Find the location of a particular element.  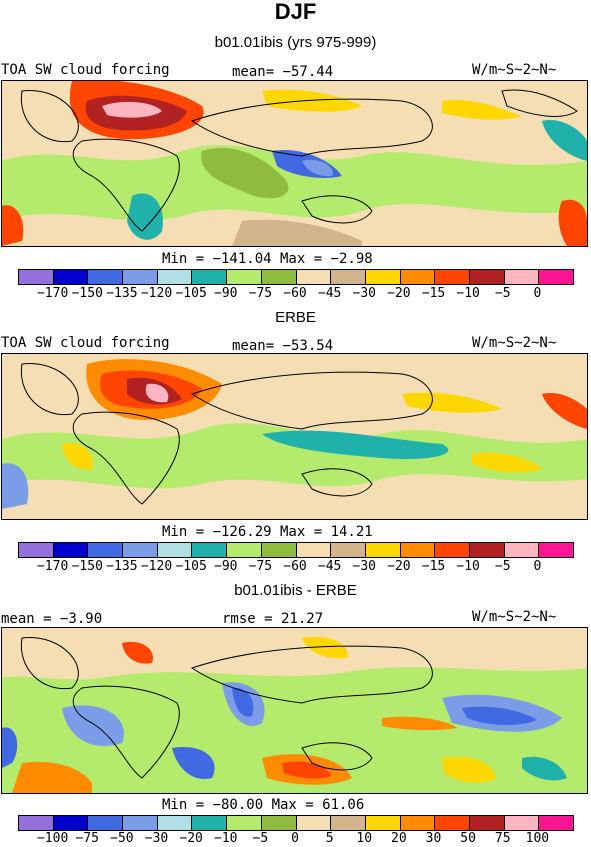

colorbar-tick-label: −105 is located at coordinates (191, 293).